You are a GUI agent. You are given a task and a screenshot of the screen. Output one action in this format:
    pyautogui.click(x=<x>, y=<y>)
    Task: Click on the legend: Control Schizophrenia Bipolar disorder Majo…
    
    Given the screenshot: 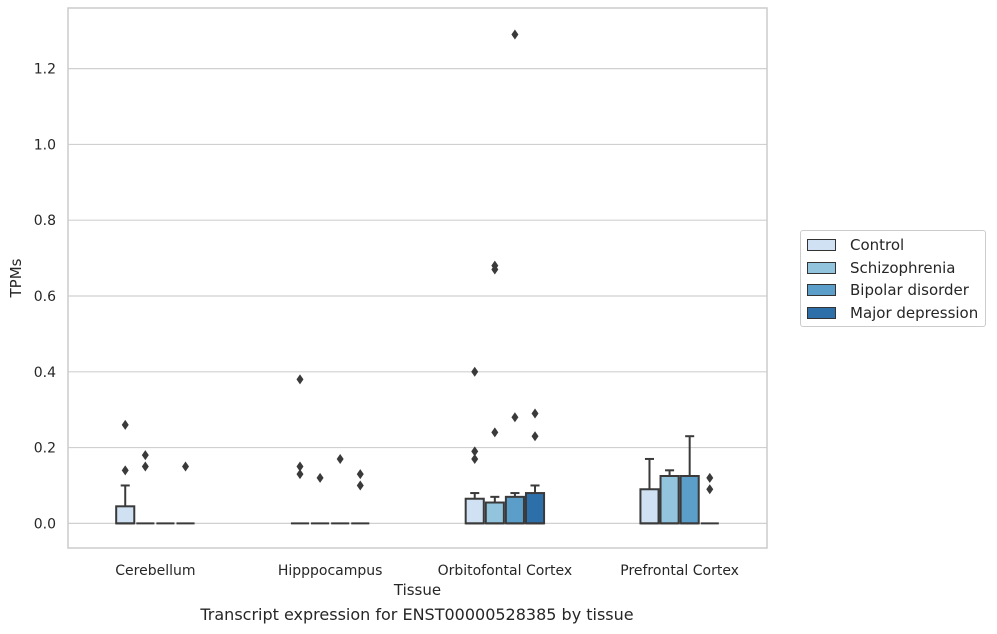 What is the action you would take?
    pyautogui.click(x=893, y=278)
    